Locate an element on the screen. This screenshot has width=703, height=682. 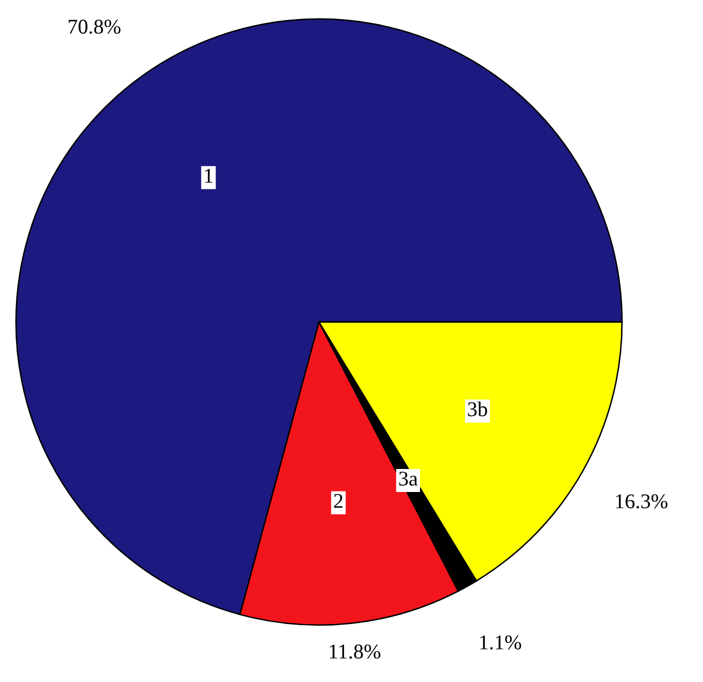
data-label: 11.8% is located at coordinates (355, 651).